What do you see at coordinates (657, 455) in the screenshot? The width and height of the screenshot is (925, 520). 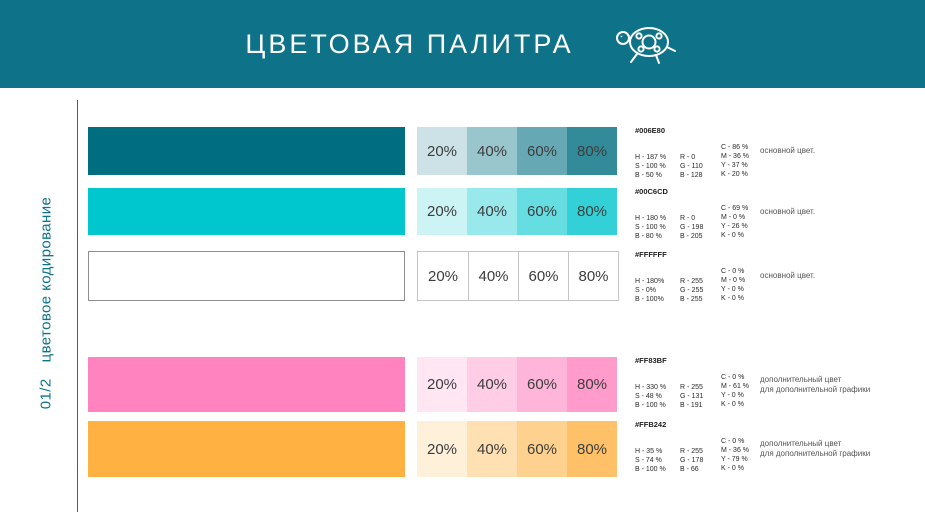 I see `hsb-column: H - 35 % S - 74 % B - 100 %` at bounding box center [657, 455].